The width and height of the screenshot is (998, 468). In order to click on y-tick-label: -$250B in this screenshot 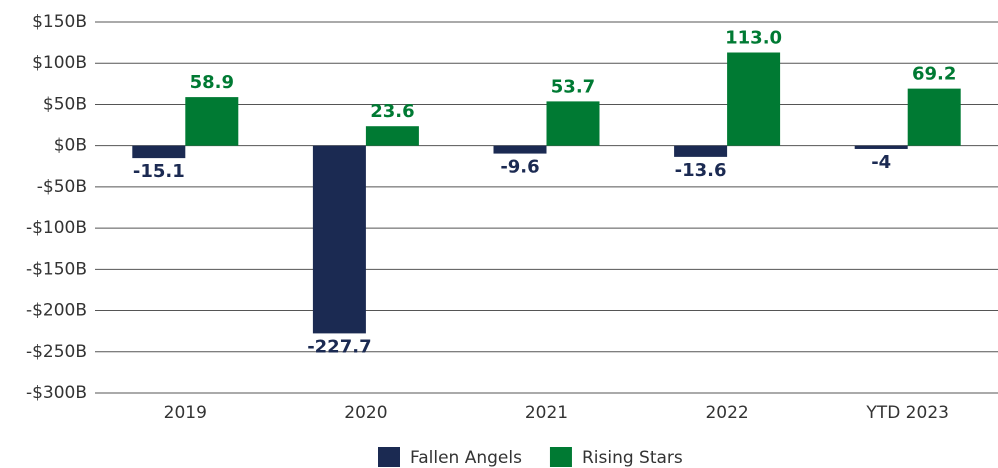, I will do `click(56, 352)`.